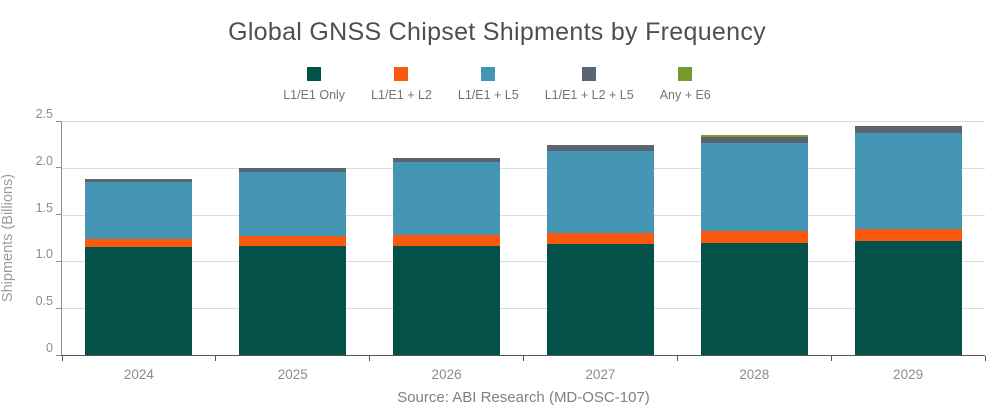 The image size is (994, 420). I want to click on bar-segment-2024-l1-e1-l5, so click(139, 210).